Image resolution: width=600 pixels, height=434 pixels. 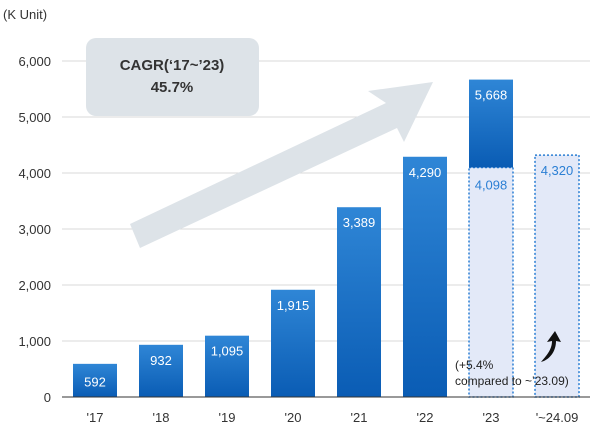 I want to click on cagr-title: CAGR(‘17~’23), so click(x=172, y=65).